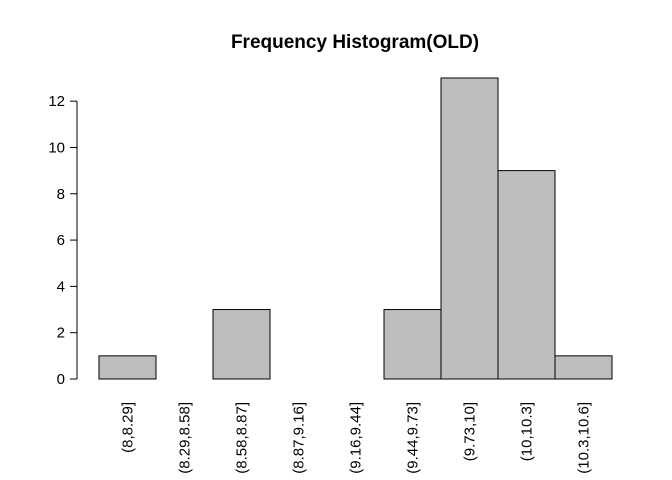 The width and height of the screenshot is (672, 480). I want to click on y-tick-label: 6, so click(61, 240).